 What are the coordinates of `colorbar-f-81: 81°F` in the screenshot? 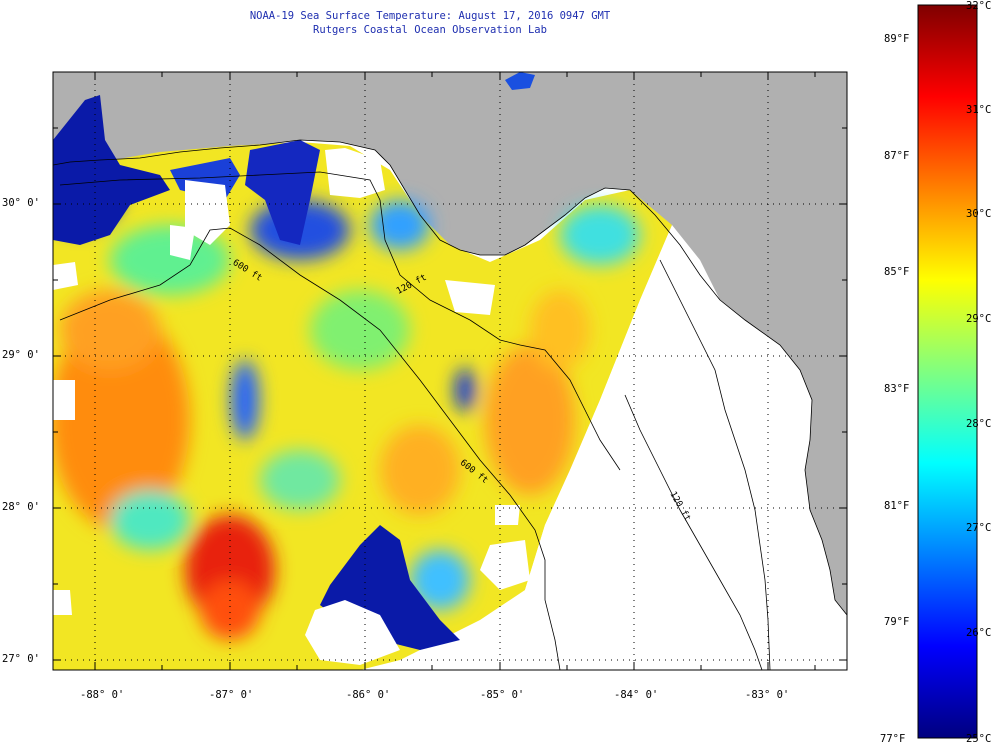 It's located at (897, 506).